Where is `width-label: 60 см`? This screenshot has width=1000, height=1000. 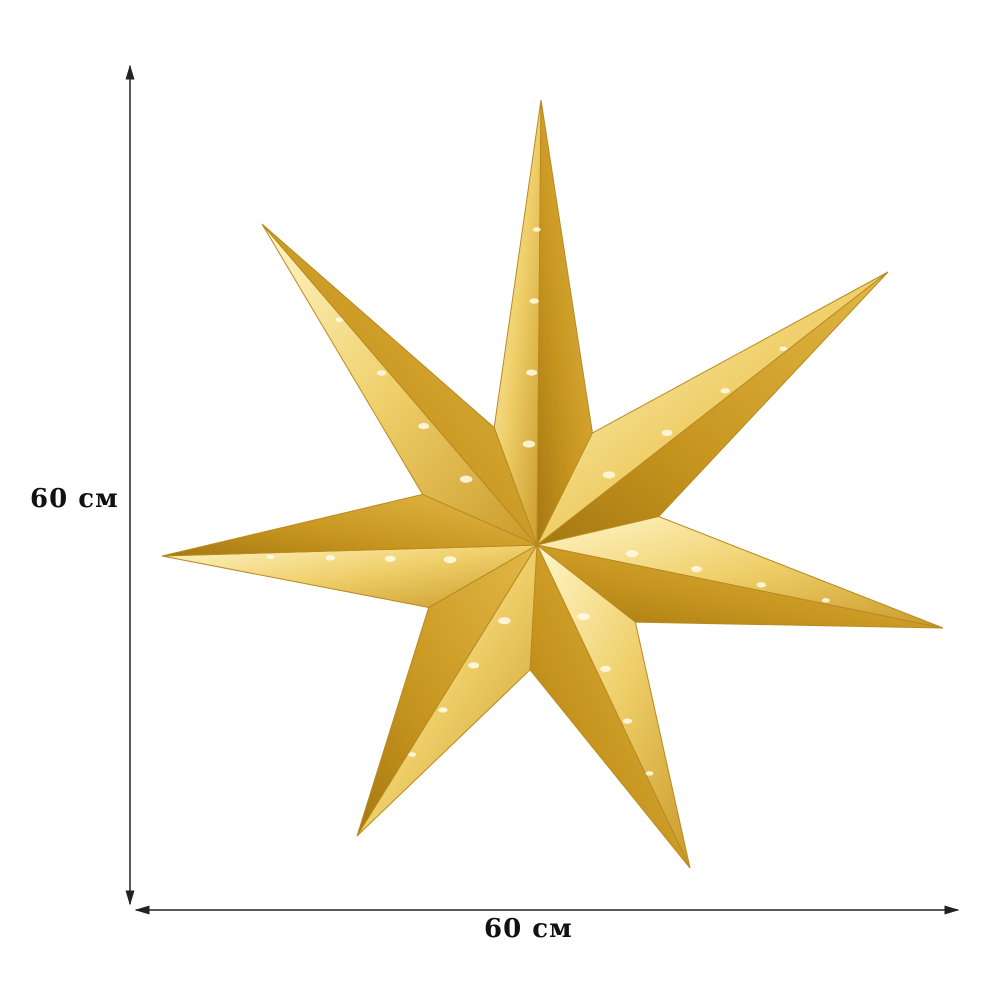
width-label: 60 см is located at coordinates (528, 929).